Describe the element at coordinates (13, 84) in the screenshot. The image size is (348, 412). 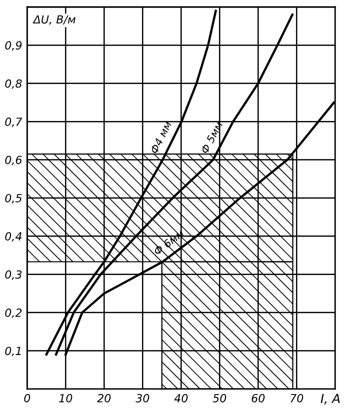
I see `y-tick-label: 0,8` at that location.